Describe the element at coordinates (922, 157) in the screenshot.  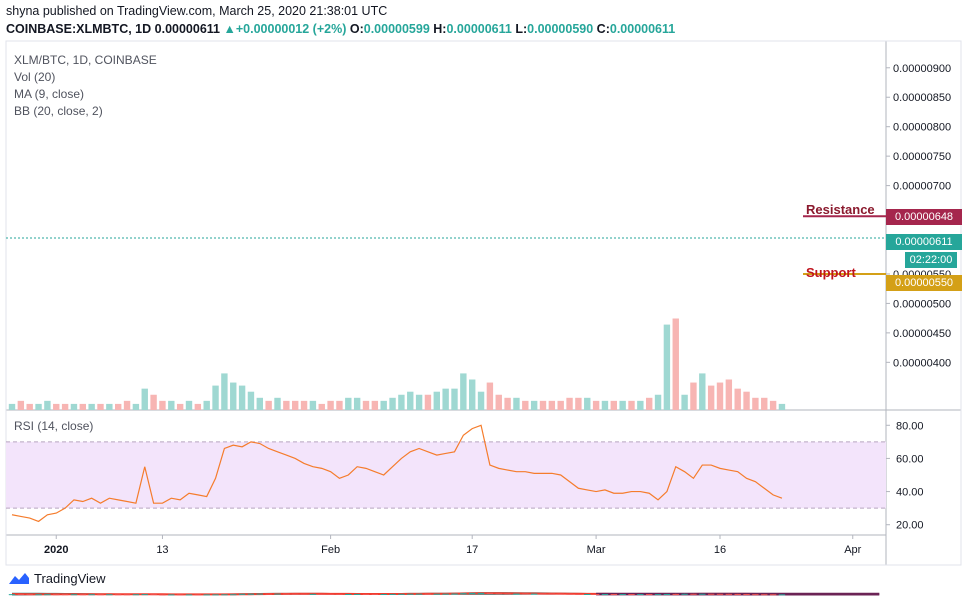
I see `price-tick-label: 0.00000750` at that location.